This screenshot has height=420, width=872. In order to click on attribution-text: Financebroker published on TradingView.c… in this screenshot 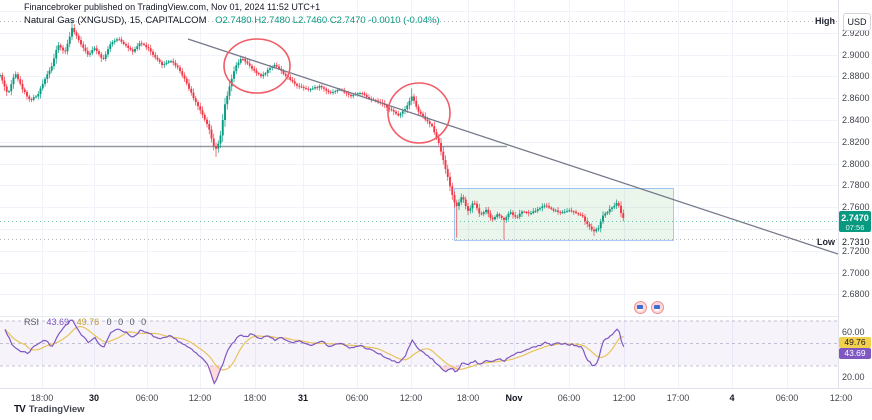, I will do `click(172, 7)`.